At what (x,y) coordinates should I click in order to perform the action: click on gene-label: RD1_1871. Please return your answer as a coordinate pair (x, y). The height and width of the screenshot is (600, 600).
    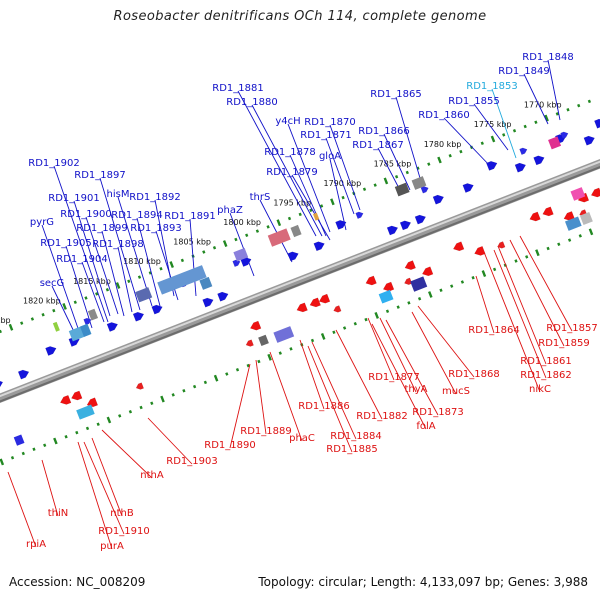
    Looking at the image, I should click on (325, 135).